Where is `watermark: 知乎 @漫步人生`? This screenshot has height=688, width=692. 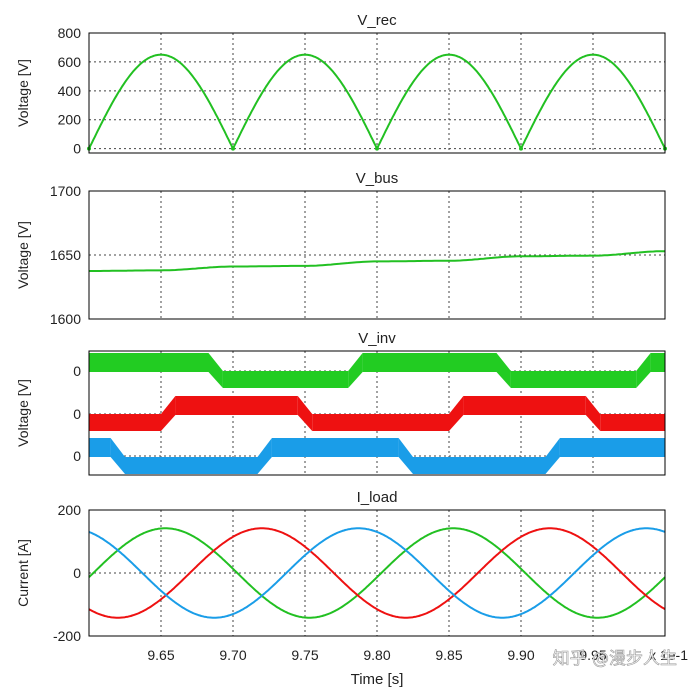 watermark: 知乎 @漫步人生 is located at coordinates (615, 659).